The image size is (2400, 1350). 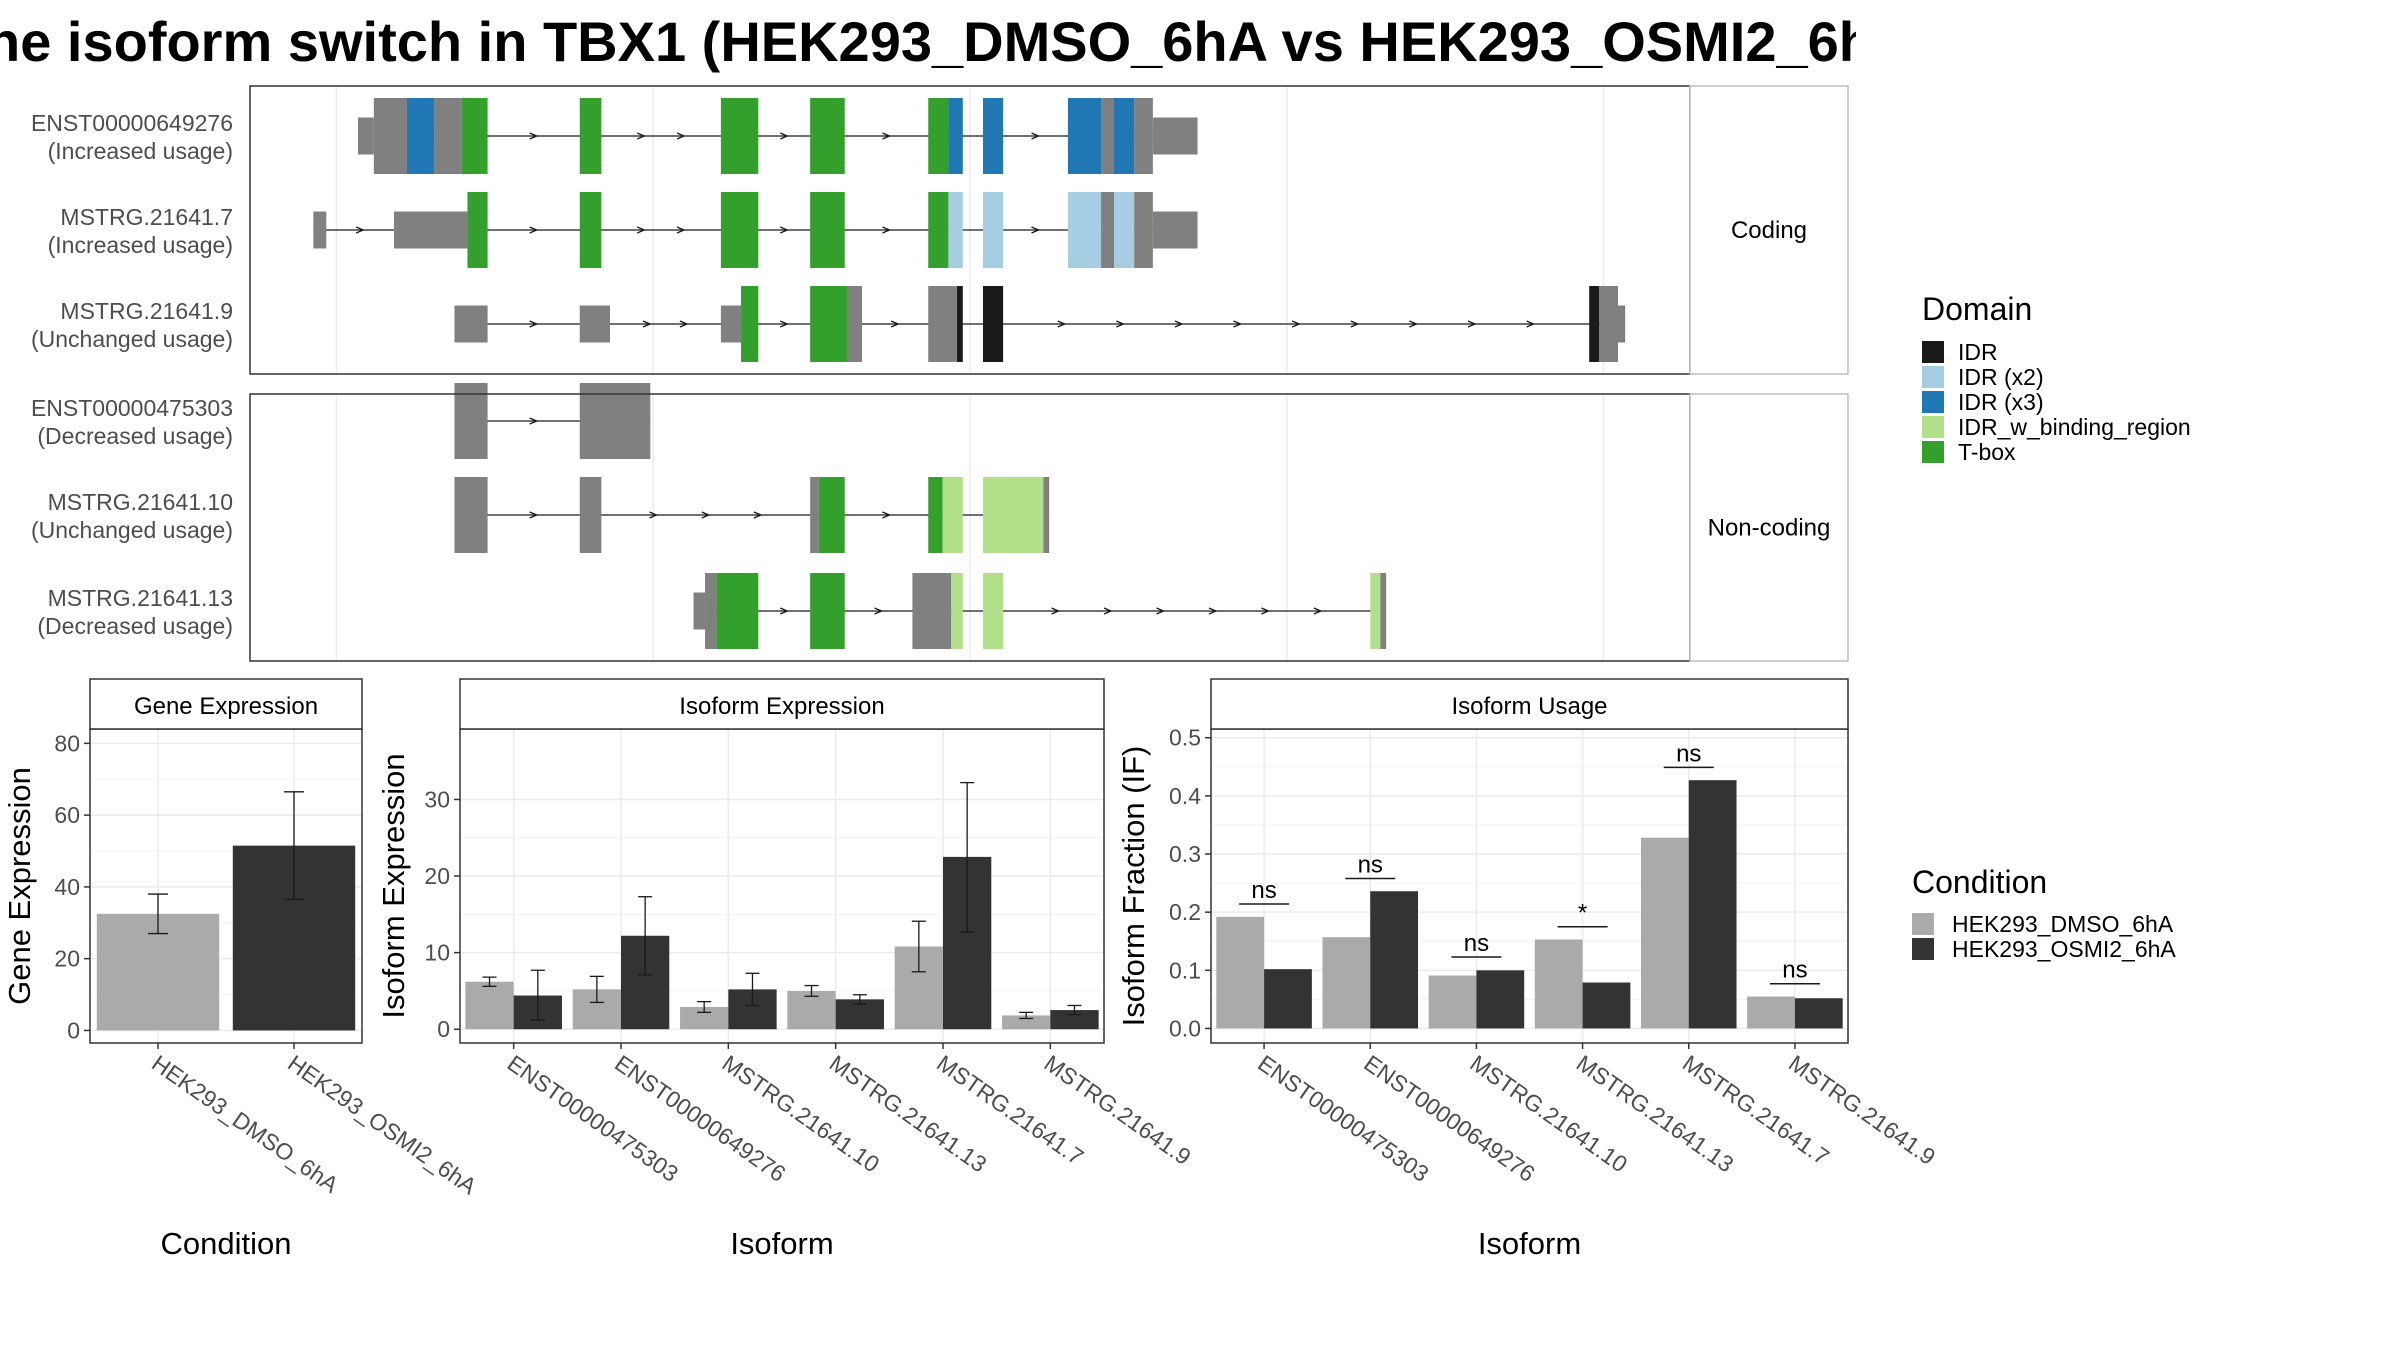 I want to click on transcript-label-id: MSTRG.21641.13, so click(x=140, y=598).